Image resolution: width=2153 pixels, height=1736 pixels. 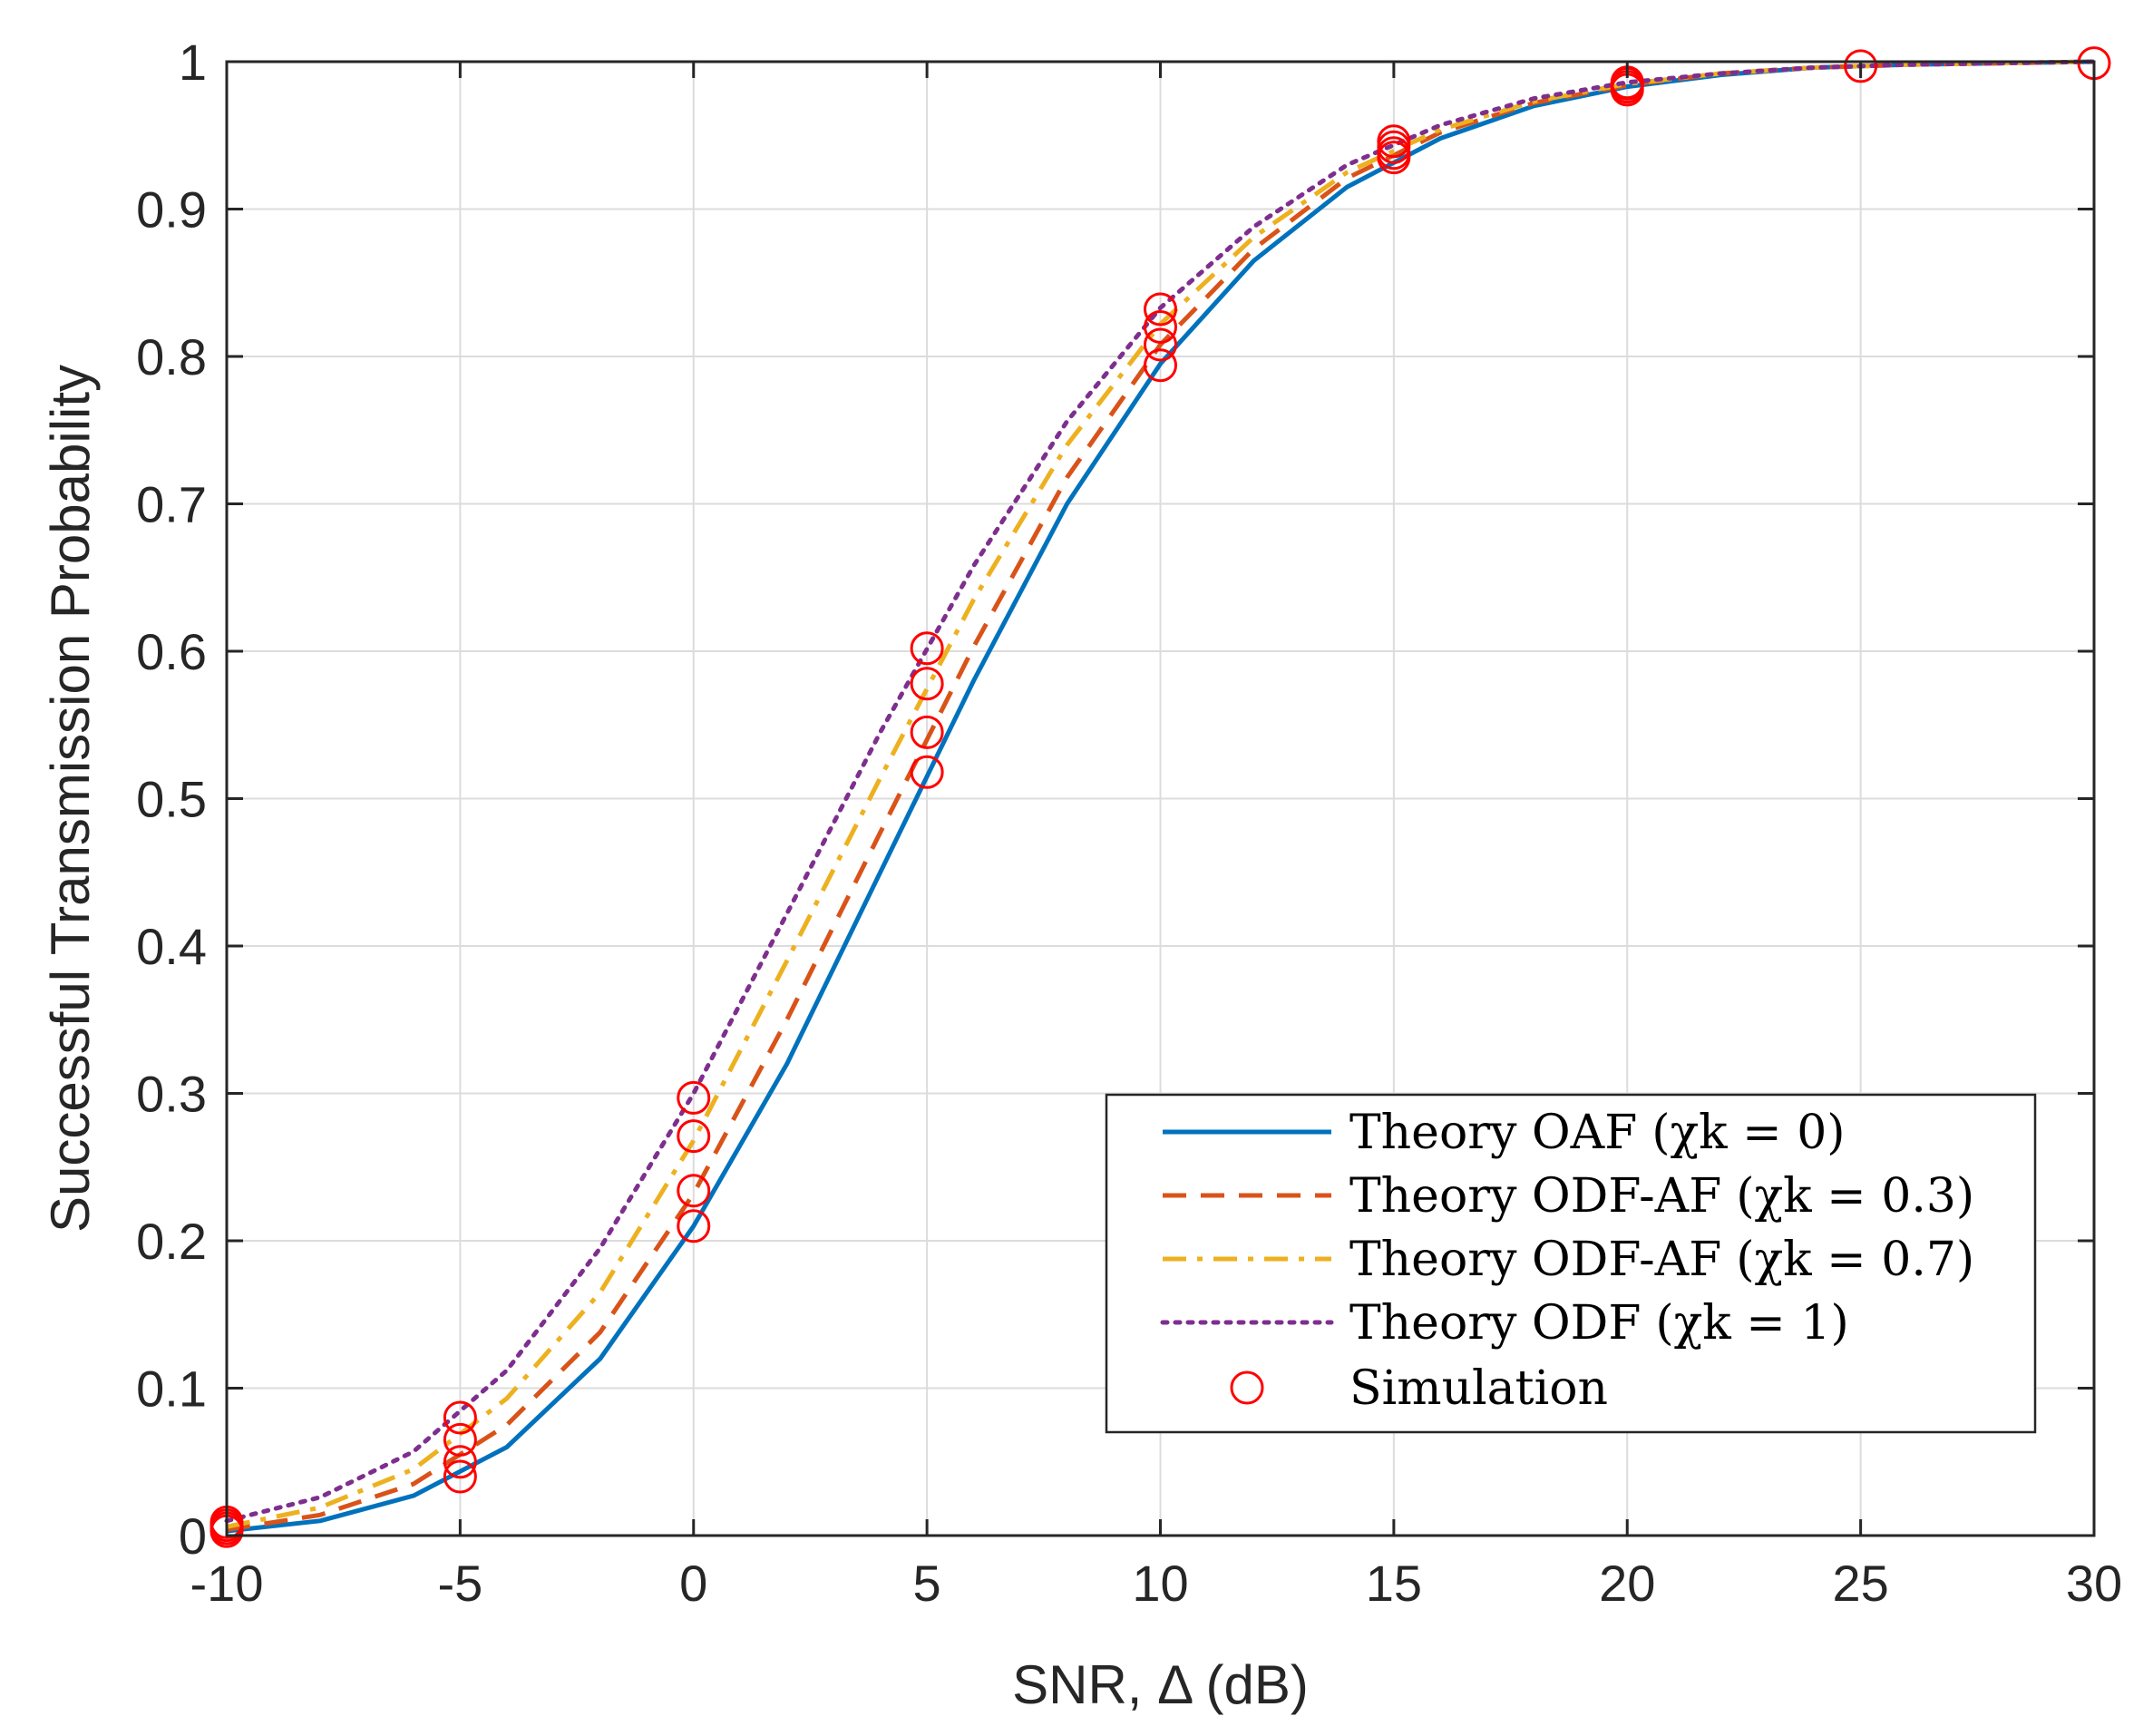 I want to click on legend-entry-0: Theory OAF (χk = 0), so click(x=1597, y=1133).